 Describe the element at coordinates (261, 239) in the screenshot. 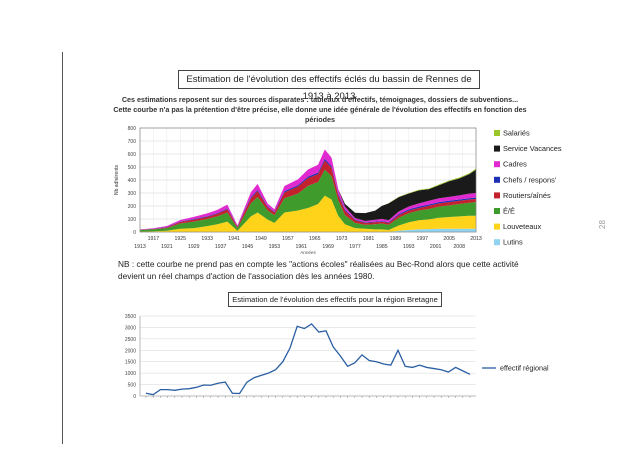

I see `chart1-xtick-label: 1949` at that location.